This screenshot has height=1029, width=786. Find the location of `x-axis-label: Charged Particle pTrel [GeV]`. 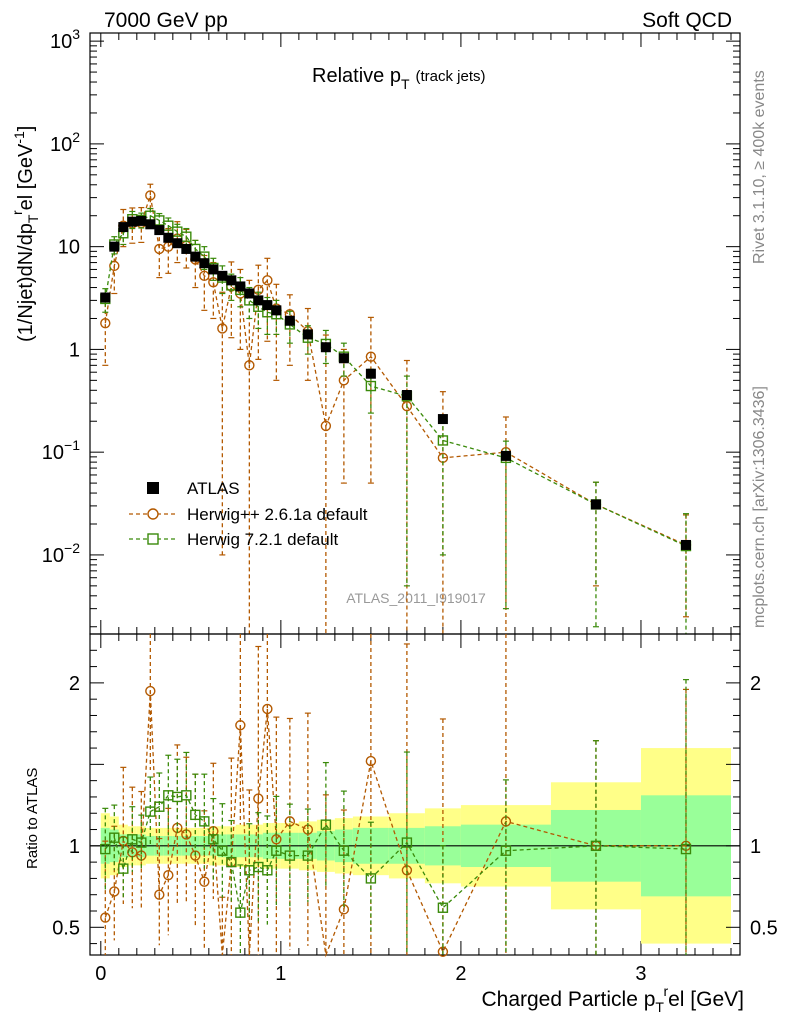

x-axis-label: Charged Particle pTrel [GeV] is located at coordinates (612, 999).